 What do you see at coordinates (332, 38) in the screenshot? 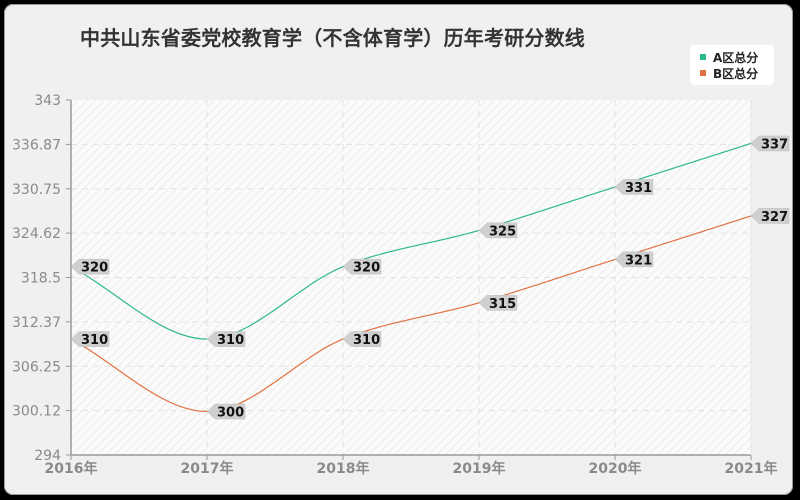
I see `chart-title: 中共山东省委党校教育学（不含体育学）历年考研分数线` at bounding box center [332, 38].